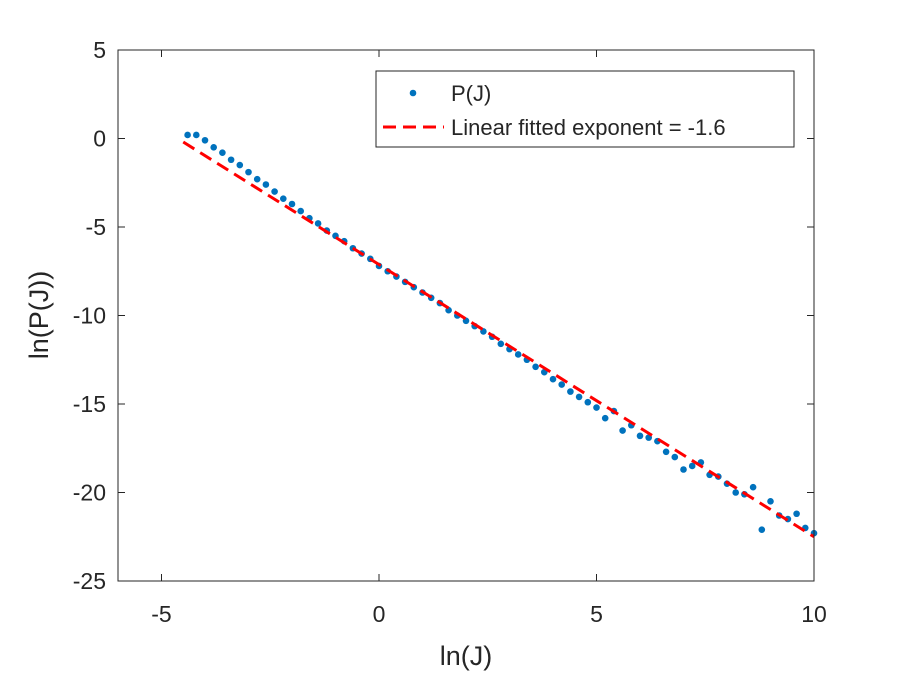 This screenshot has height=675, width=900. Describe the element at coordinates (588, 127) in the screenshot. I see `legend-label-fit: Linear fitted exponent = -1.6` at that location.